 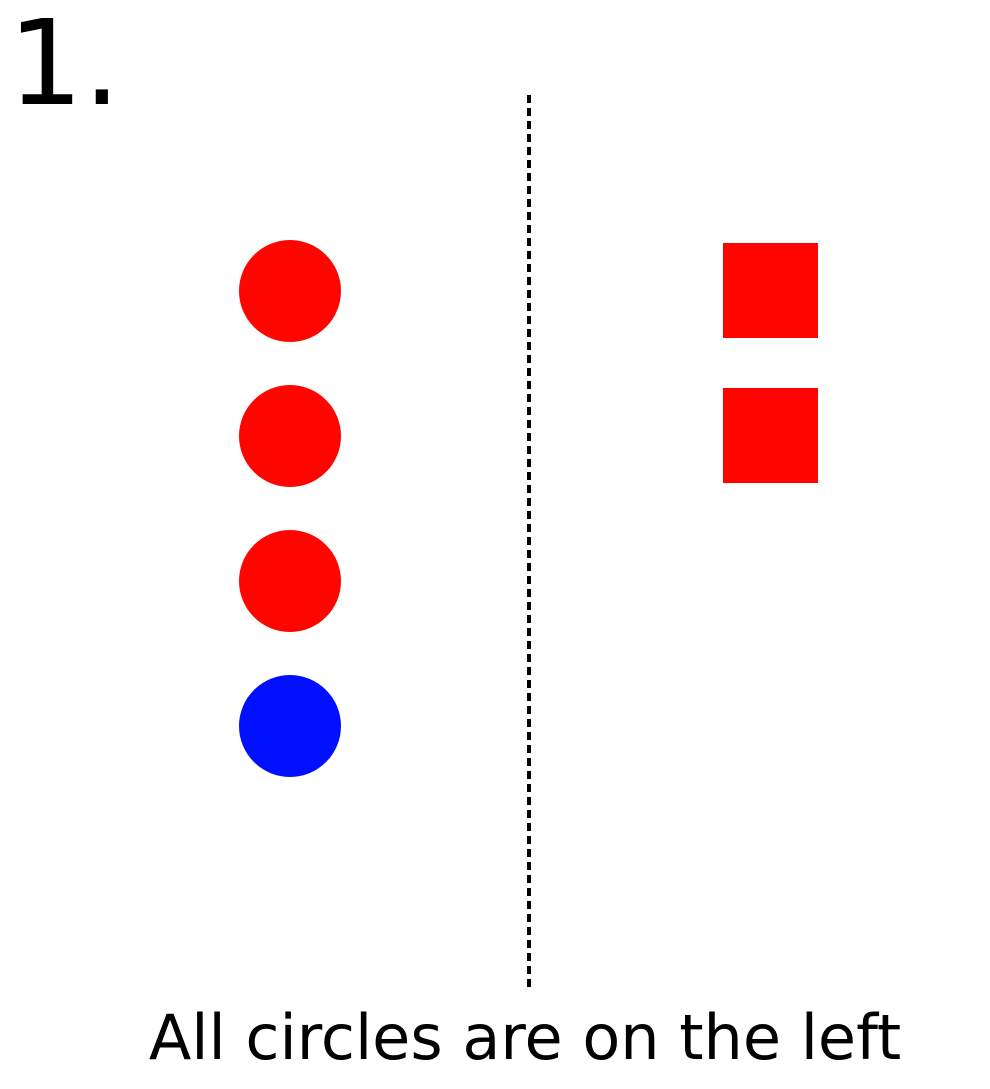 I want to click on caption: All circles are on the left, so click(x=525, y=1037).